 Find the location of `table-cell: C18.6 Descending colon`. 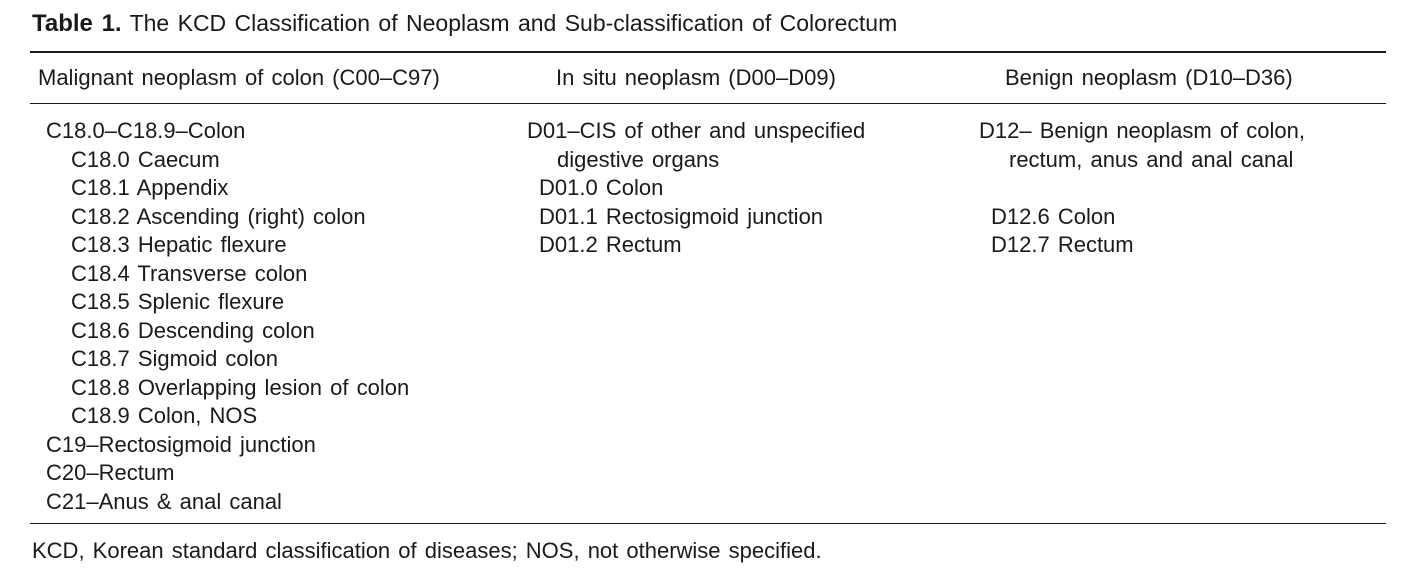

table-cell: C18.6 Descending colon is located at coordinates (193, 330).